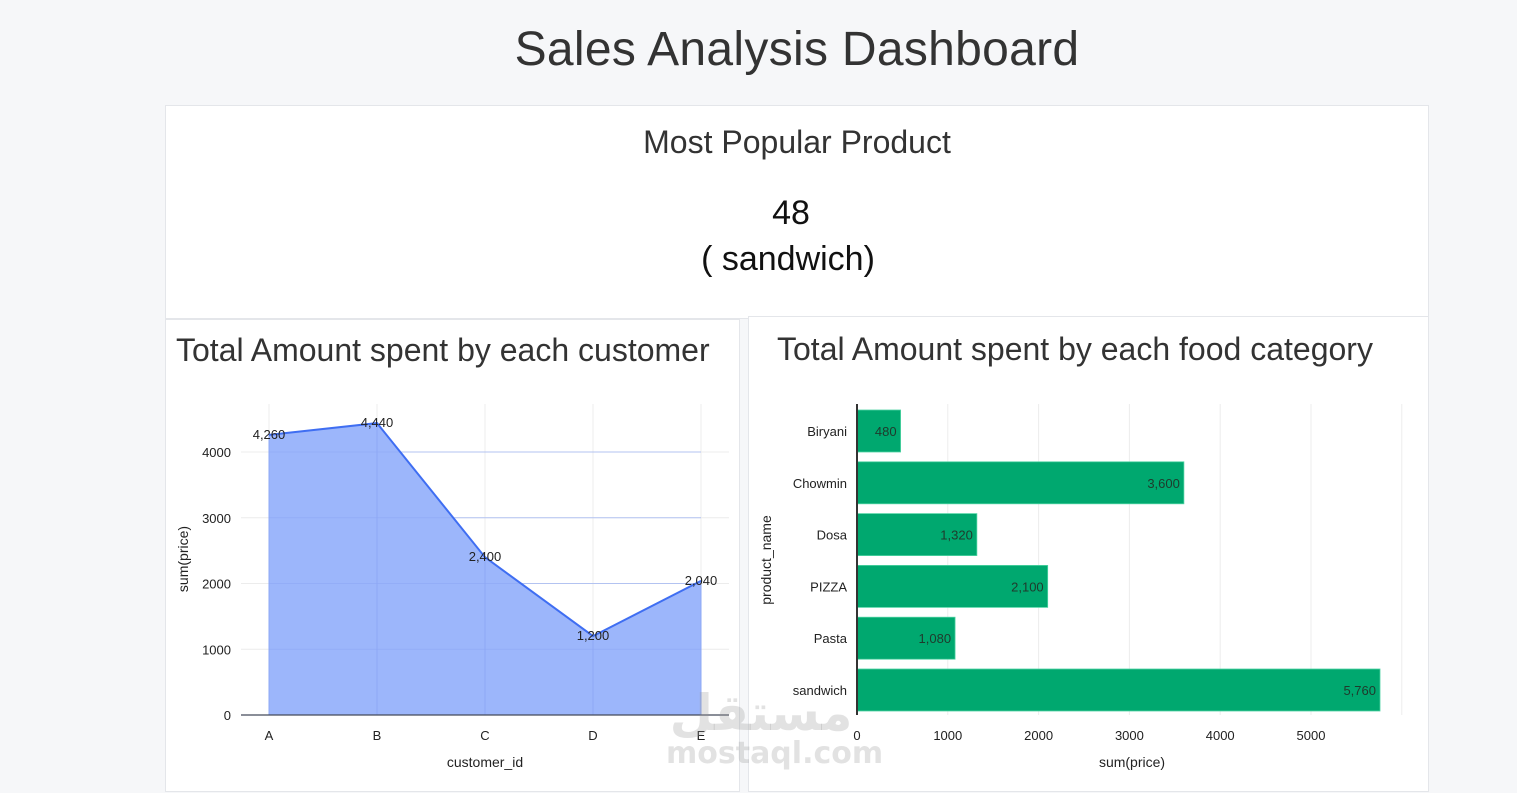  What do you see at coordinates (791, 213) in the screenshot?
I see `popular-product-count: 48` at bounding box center [791, 213].